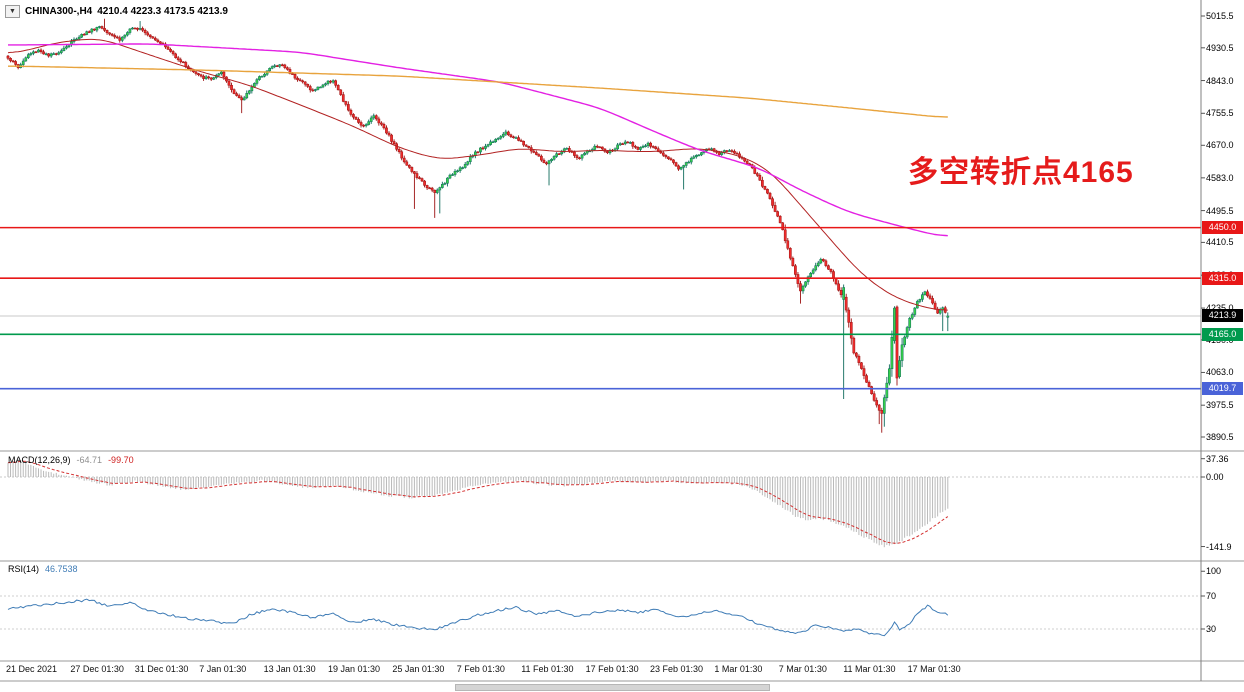 This screenshot has width=1244, height=692. I want to click on ma-line-slow-orange, so click(478, 91).